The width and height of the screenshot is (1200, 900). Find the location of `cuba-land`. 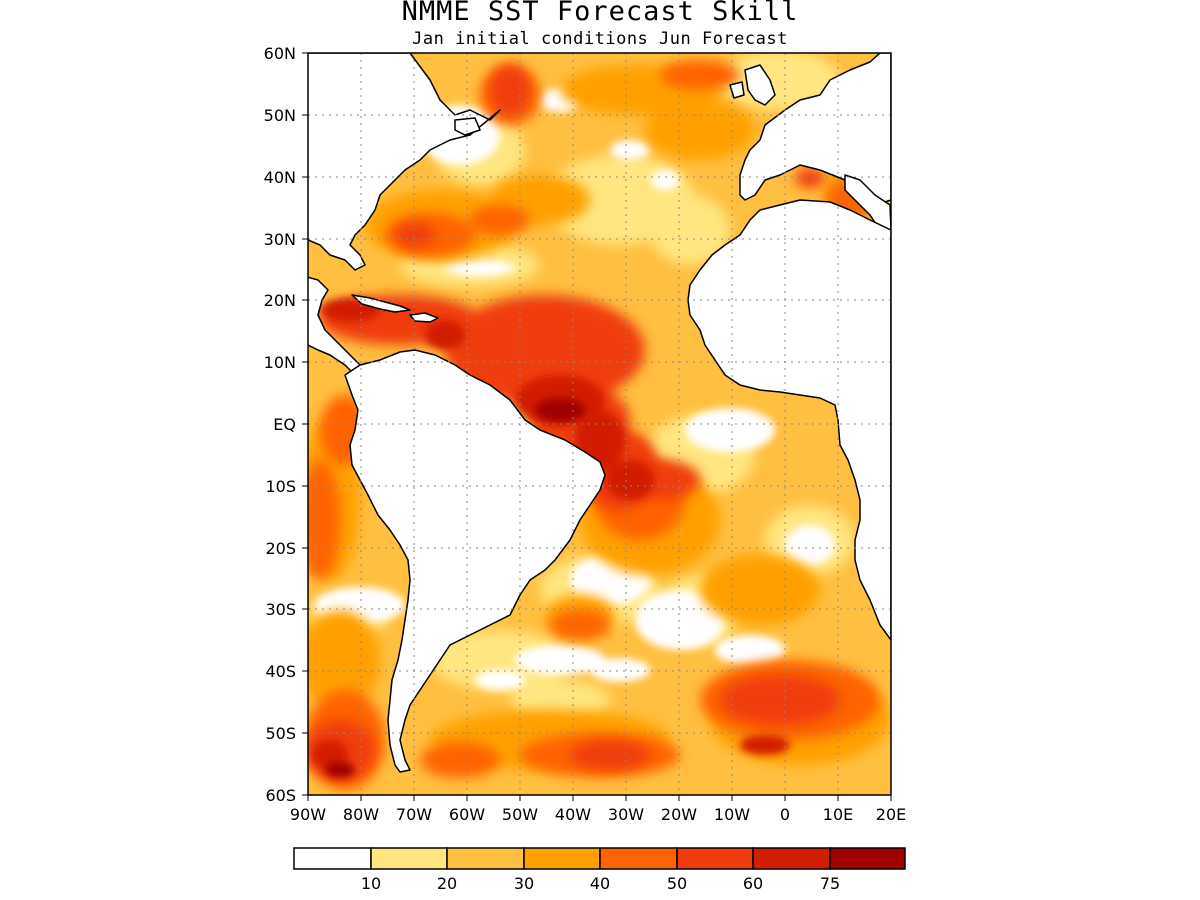

cuba-land is located at coordinates (381, 303).